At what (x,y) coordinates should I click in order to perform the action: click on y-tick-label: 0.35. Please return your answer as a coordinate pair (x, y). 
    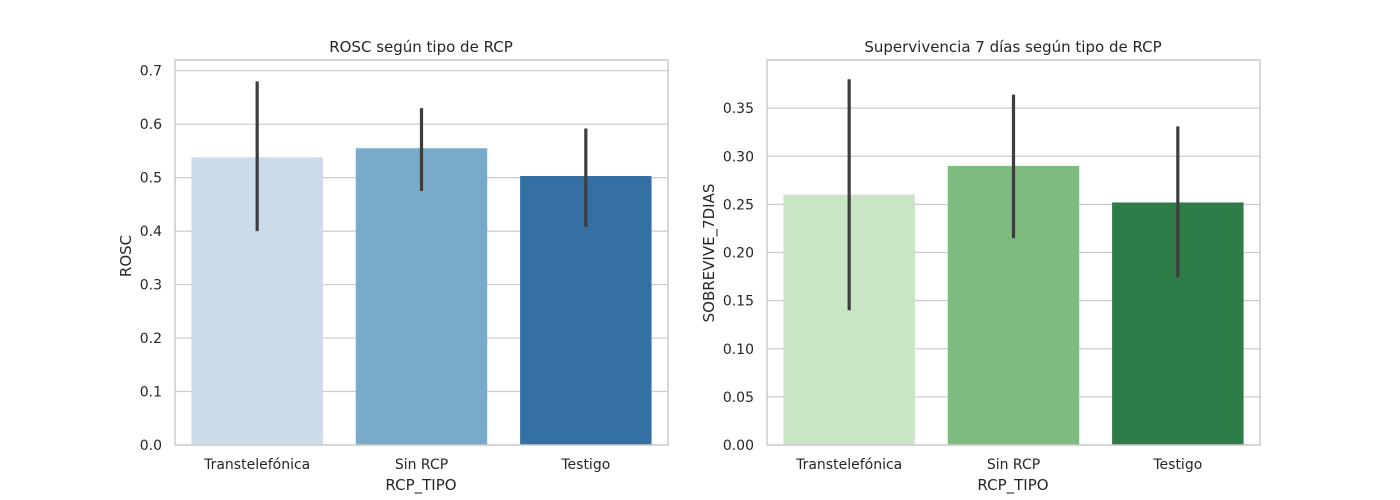
    Looking at the image, I should click on (738, 109).